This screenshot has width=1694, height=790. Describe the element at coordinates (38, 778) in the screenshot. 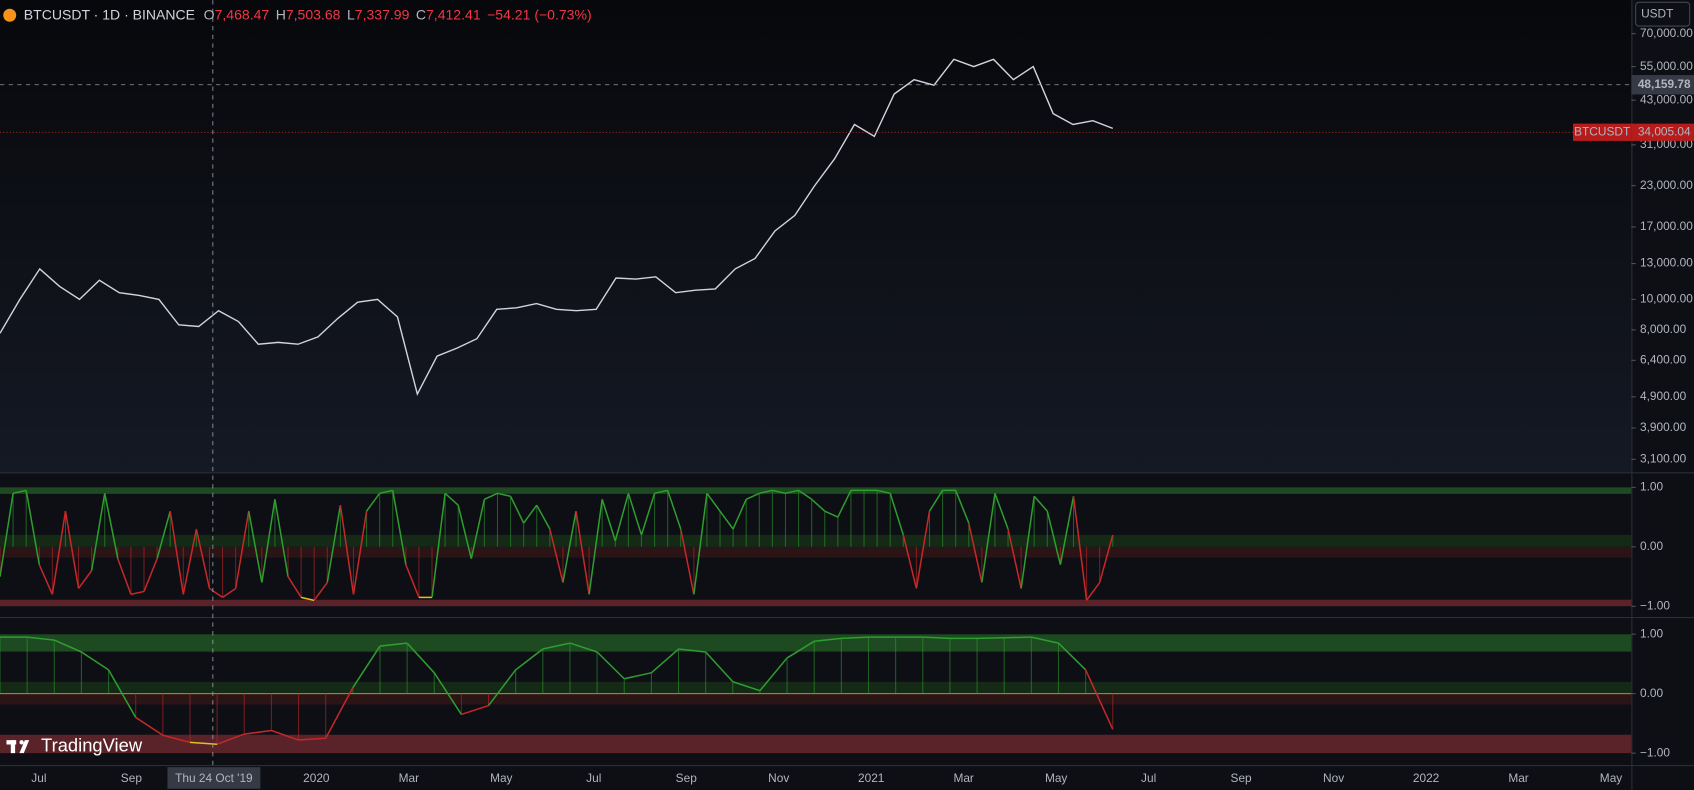

I see `x-tick-label: Jul` at that location.